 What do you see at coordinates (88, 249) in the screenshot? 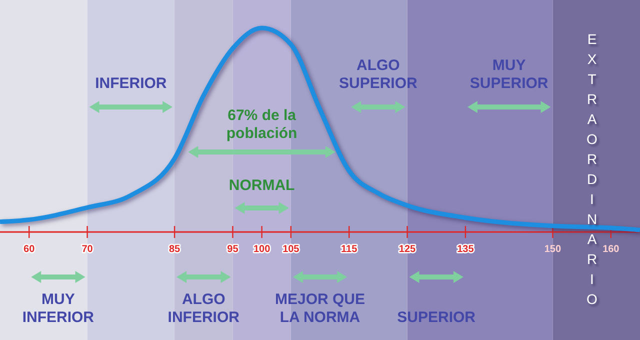
I see `x-tick-label: 70` at bounding box center [88, 249].